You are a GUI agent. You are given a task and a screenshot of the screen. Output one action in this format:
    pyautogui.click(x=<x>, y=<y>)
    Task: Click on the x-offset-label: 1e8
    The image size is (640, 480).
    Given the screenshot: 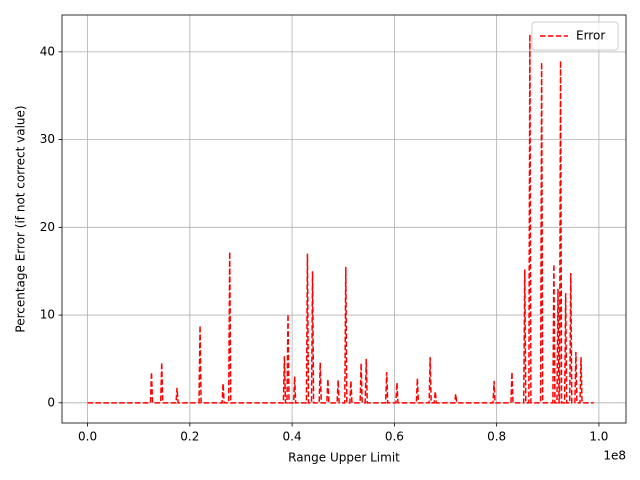 What is the action you would take?
    pyautogui.click(x=614, y=456)
    